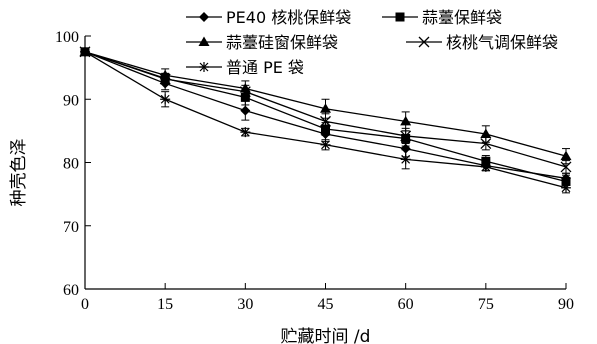 Image resolution: width=597 pixels, height=344 pixels. What do you see at coordinates (326, 304) in the screenshot?
I see `x-tick-label: 45` at bounding box center [326, 304].